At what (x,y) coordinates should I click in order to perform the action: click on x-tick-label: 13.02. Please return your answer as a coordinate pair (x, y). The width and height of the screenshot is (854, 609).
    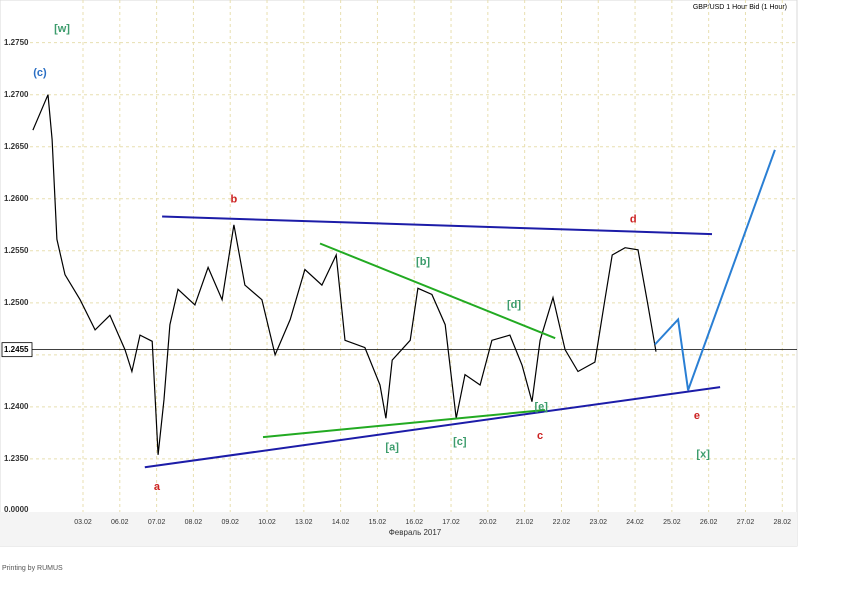
    Looking at the image, I should click on (304, 522).